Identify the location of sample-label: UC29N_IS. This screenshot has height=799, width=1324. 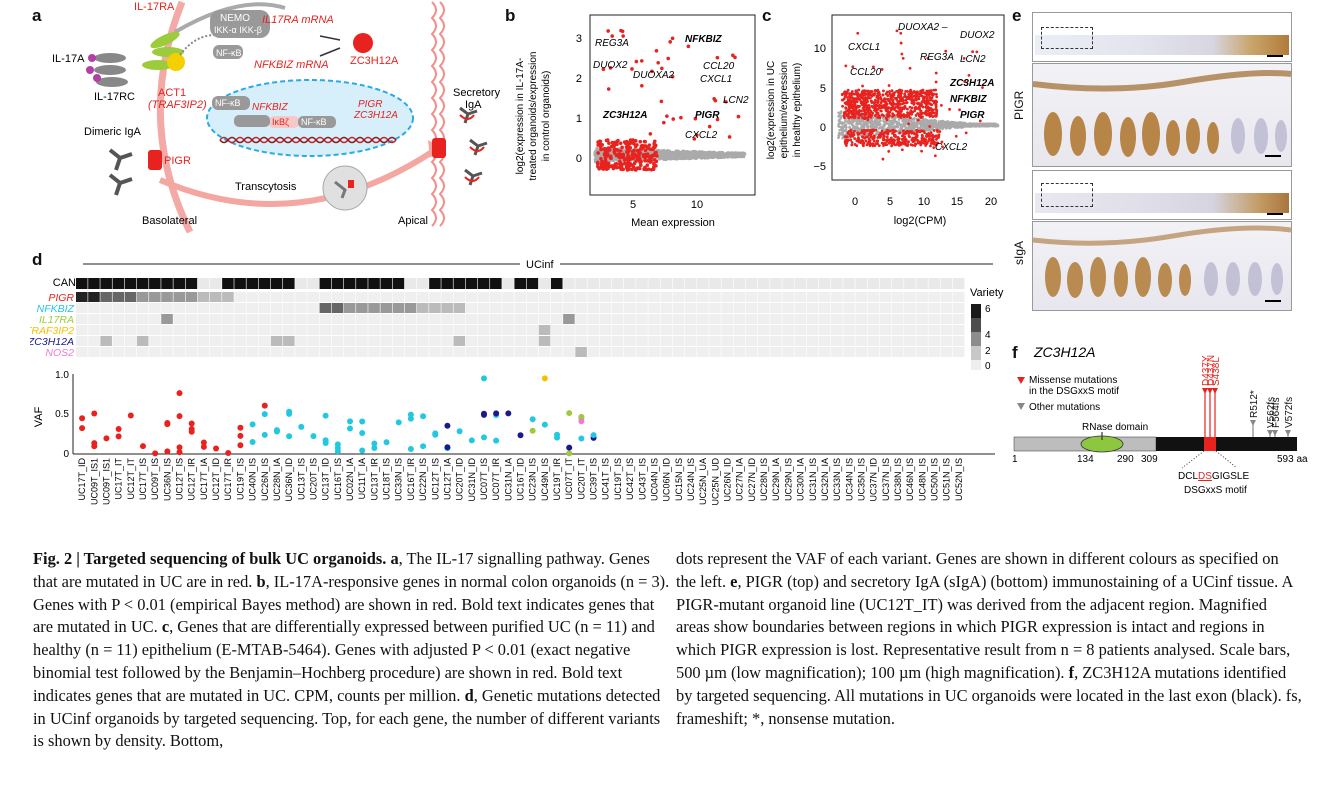
(788, 479).